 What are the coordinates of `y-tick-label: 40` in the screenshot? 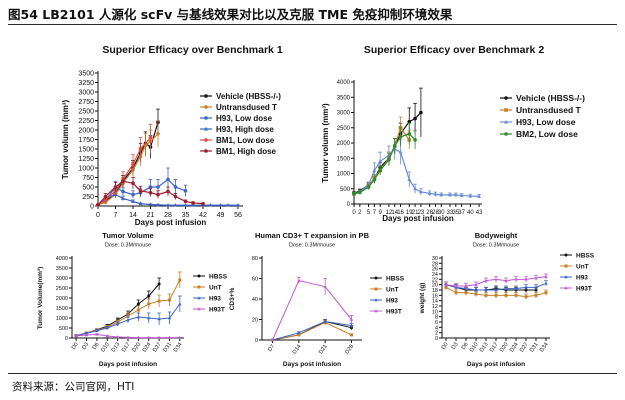 It's located at (255, 300).